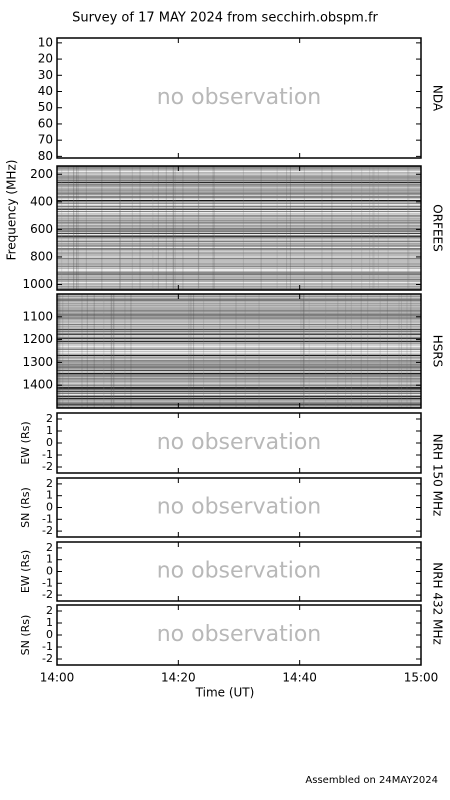 This screenshot has width=450, height=800. Describe the element at coordinates (45, 75) in the screenshot. I see `y-tick-label: 30` at that location.